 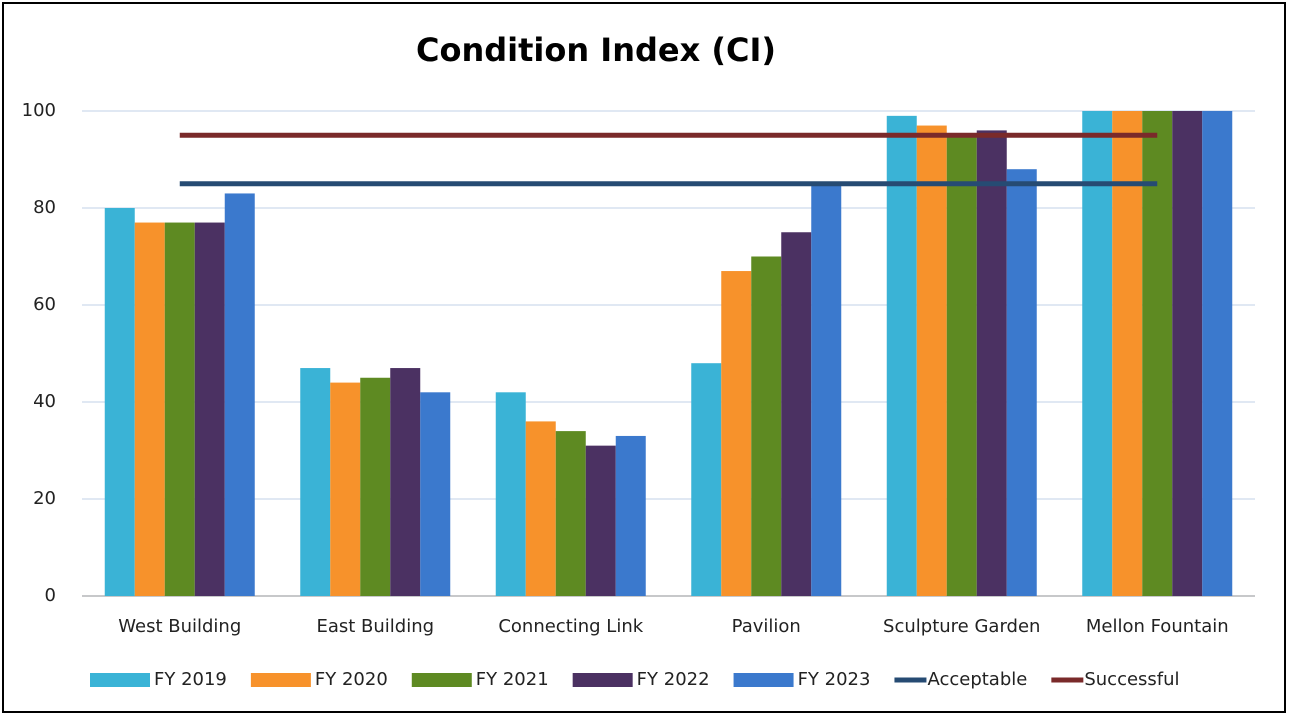 What do you see at coordinates (596, 50) in the screenshot?
I see `chart-title: Condition Index (CI)` at bounding box center [596, 50].